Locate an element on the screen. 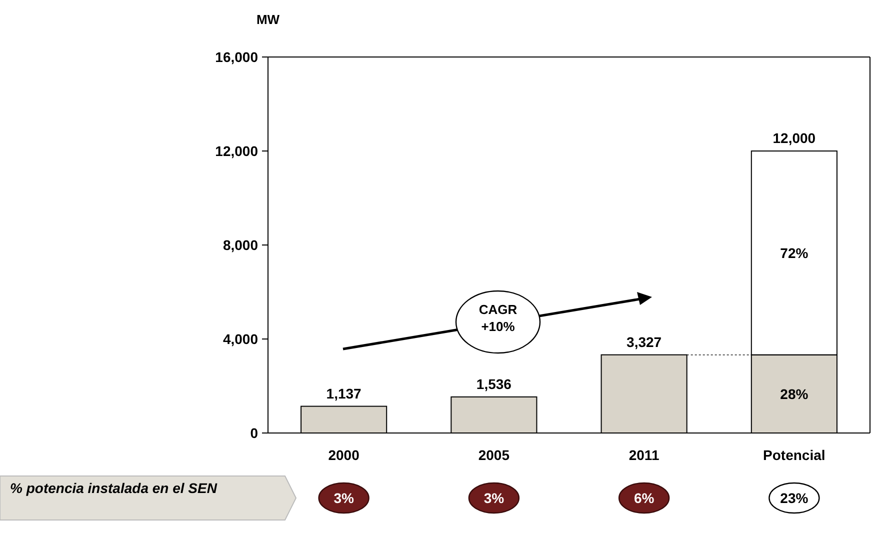  x-tick-label: 2000 is located at coordinates (344, 455).